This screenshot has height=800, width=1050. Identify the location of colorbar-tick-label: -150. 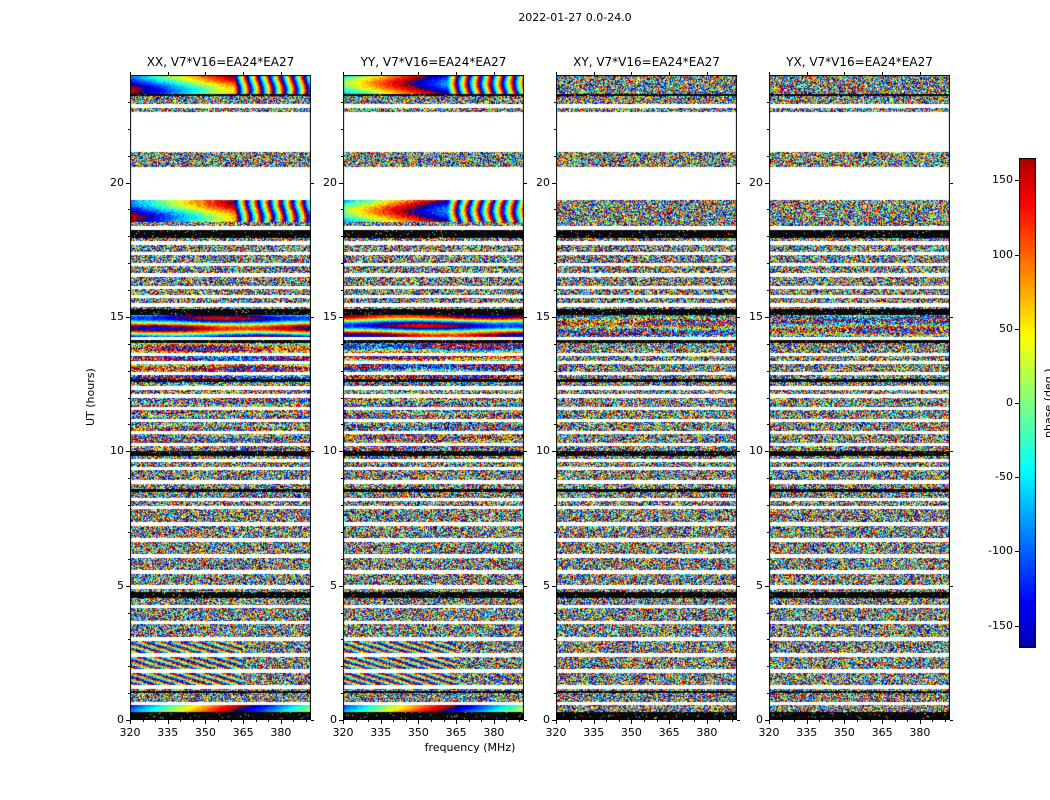
(1000, 625).